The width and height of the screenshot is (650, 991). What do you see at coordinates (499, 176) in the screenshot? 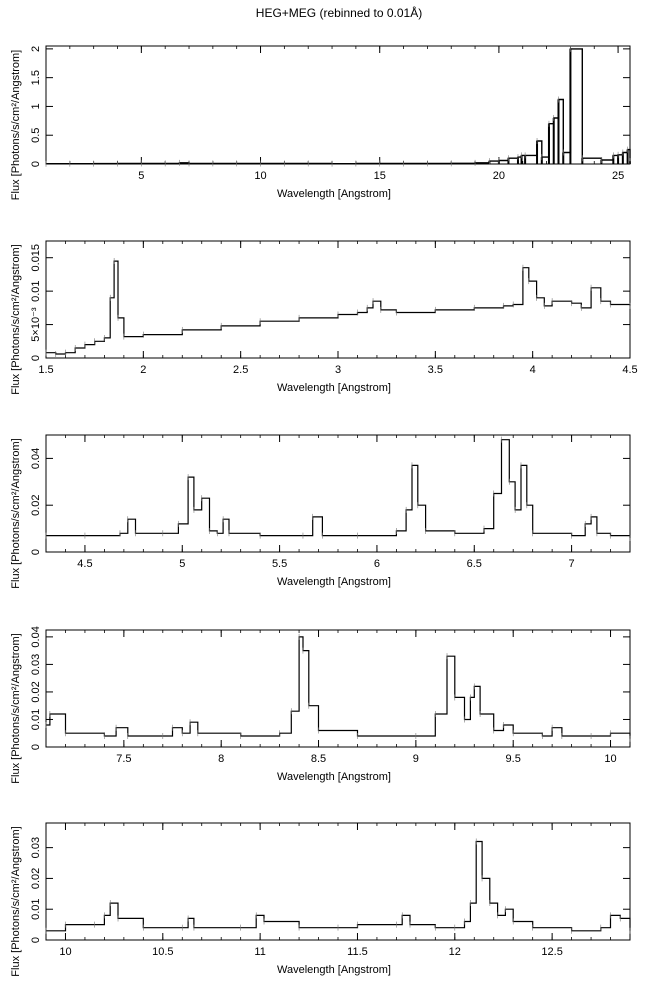
I see `x-tick-label: 20` at bounding box center [499, 176].